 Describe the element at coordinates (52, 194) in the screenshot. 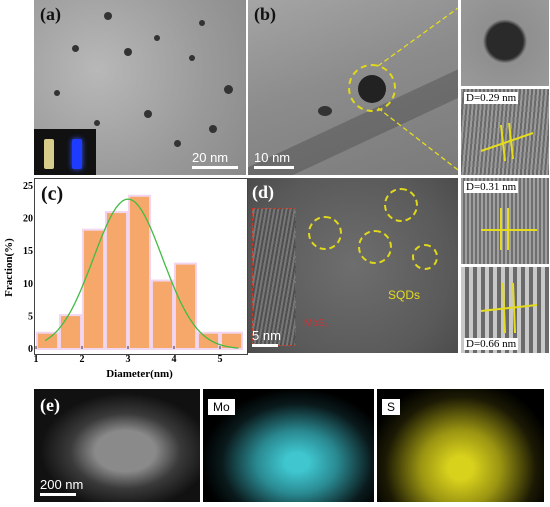

I see `panel-letter-c: (c)` at that location.